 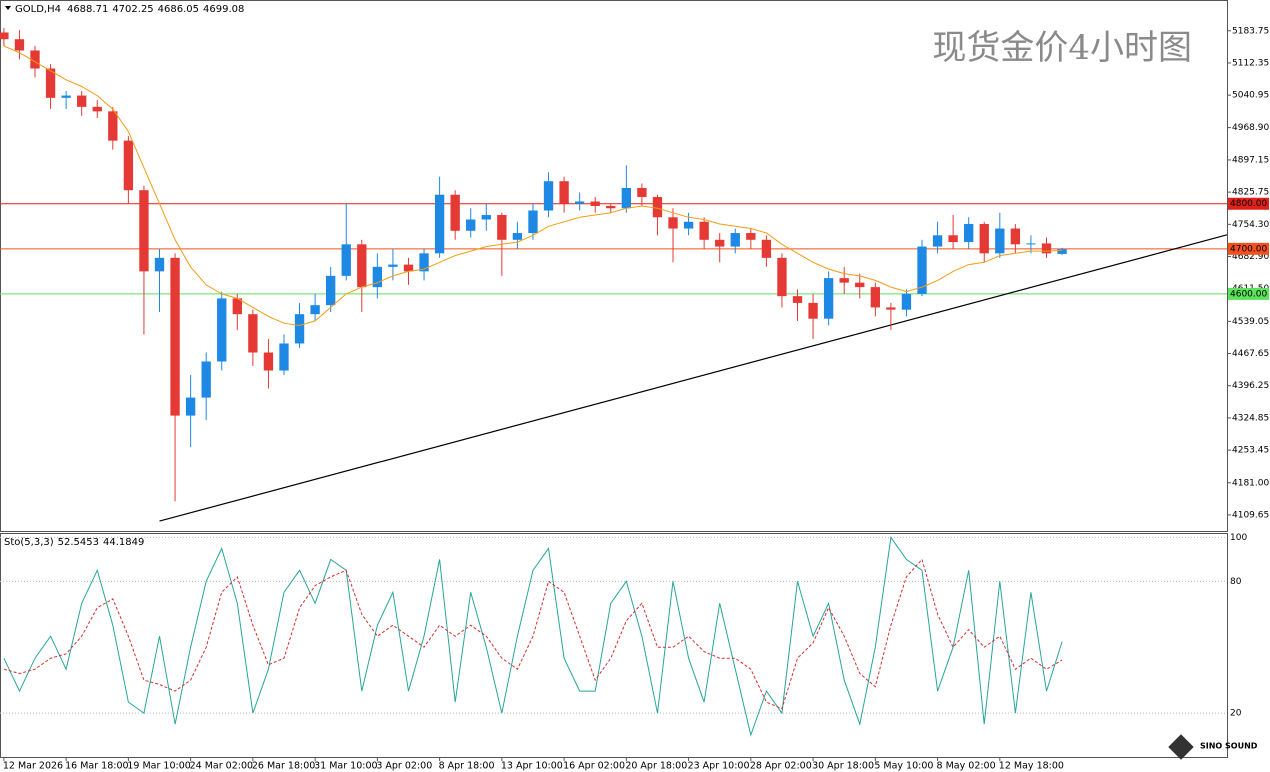 I want to click on level-label: 4800.00, so click(x=1248, y=204).